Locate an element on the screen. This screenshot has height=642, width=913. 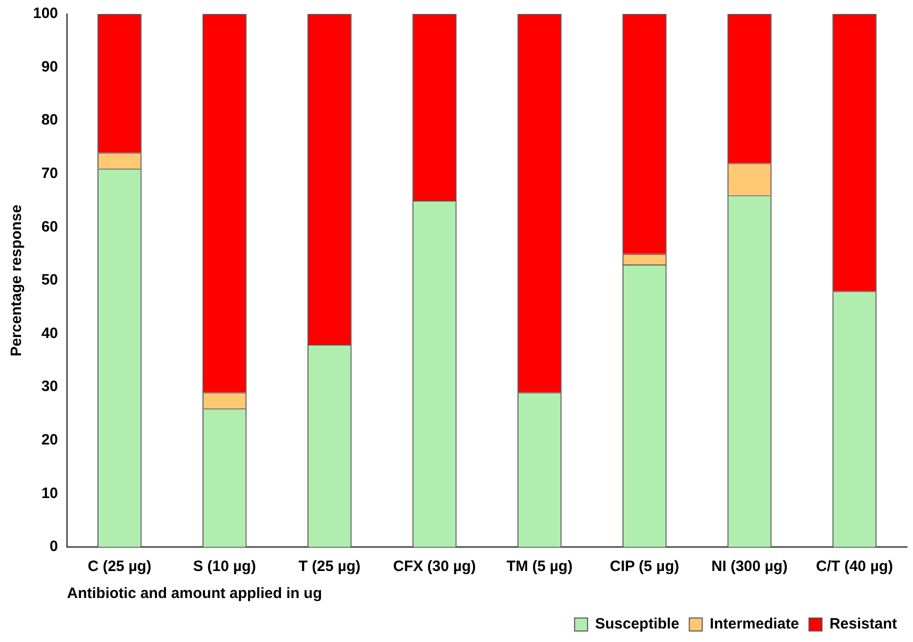
x-tick-label: NI (300 µg) is located at coordinates (749, 567).